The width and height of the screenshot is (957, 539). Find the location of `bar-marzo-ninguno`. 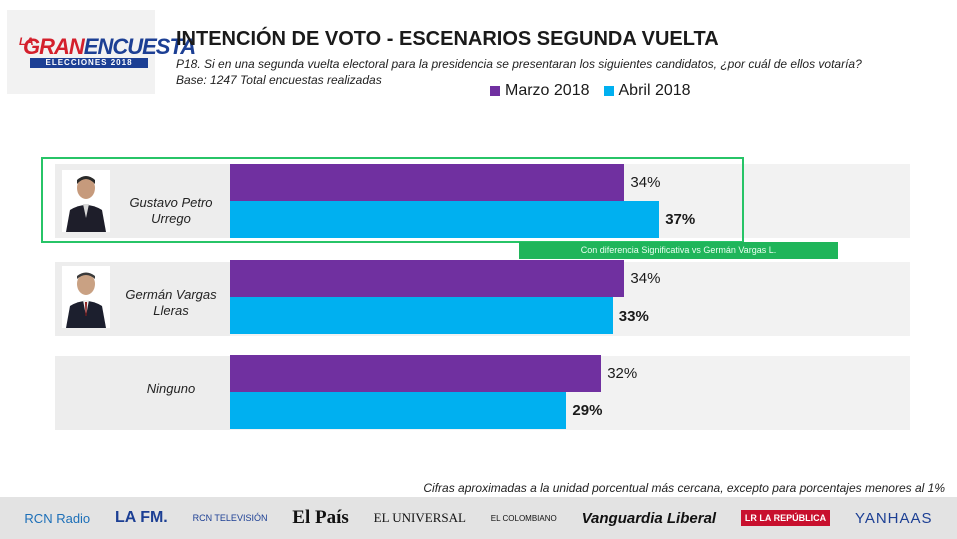

bar-marzo-ninguno is located at coordinates (416, 373).